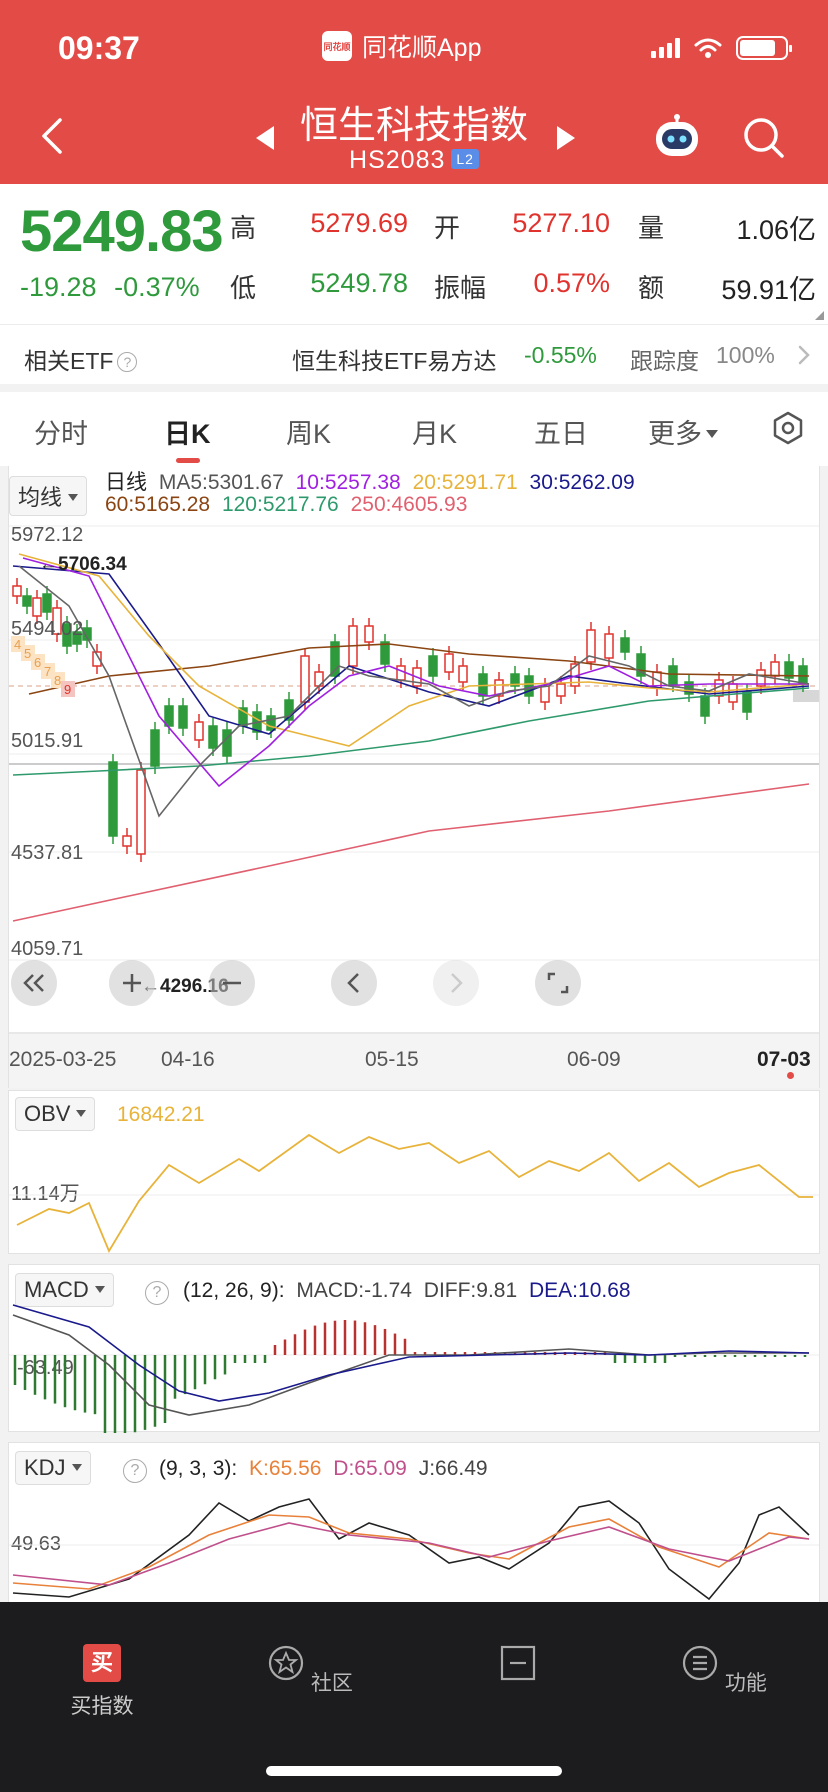 This screenshot has width=828, height=1792. Describe the element at coordinates (414, 1060) in the screenshot. I see `date-axis: 2025-03-25 04-16 05-15 06-09 07-03` at that location.